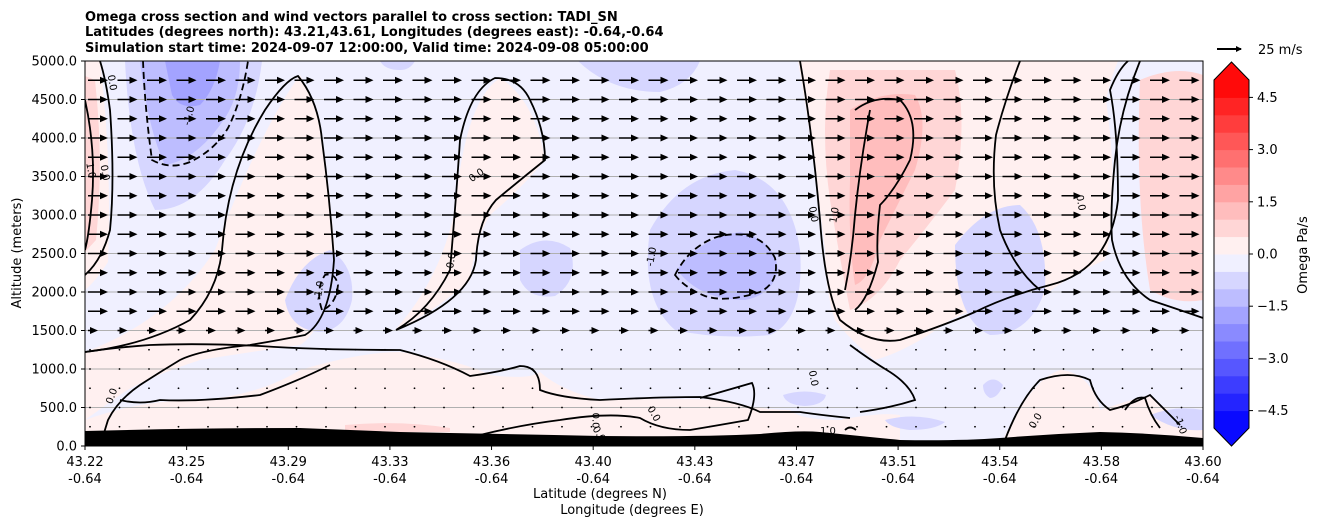 Image resolution: width=1320 pixels, height=526 pixels. What do you see at coordinates (999, 462) in the screenshot?
I see `x-tick-label-latitude: 43.54` at bounding box center [999, 462].